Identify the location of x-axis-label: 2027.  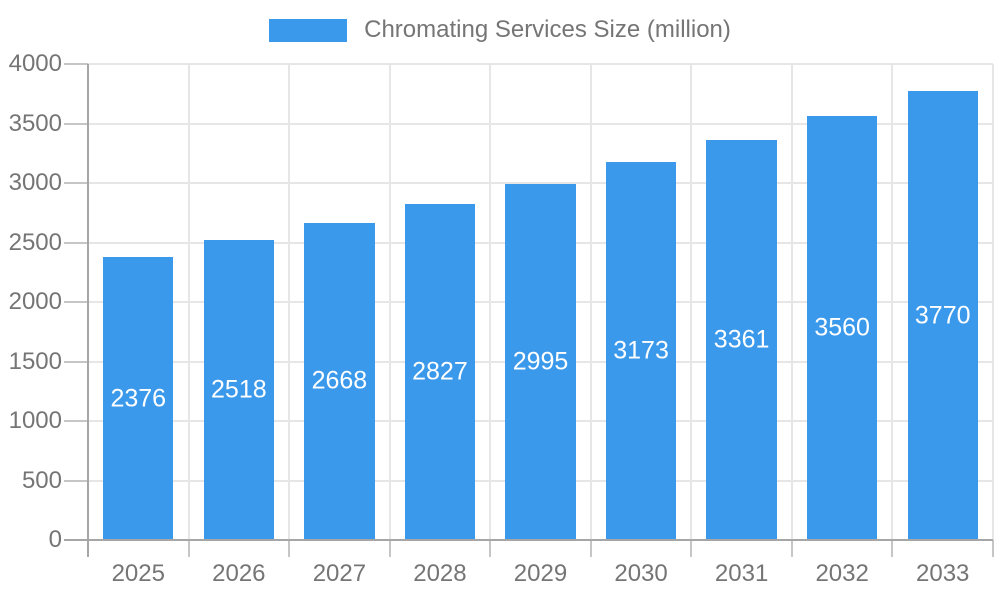
(339, 573).